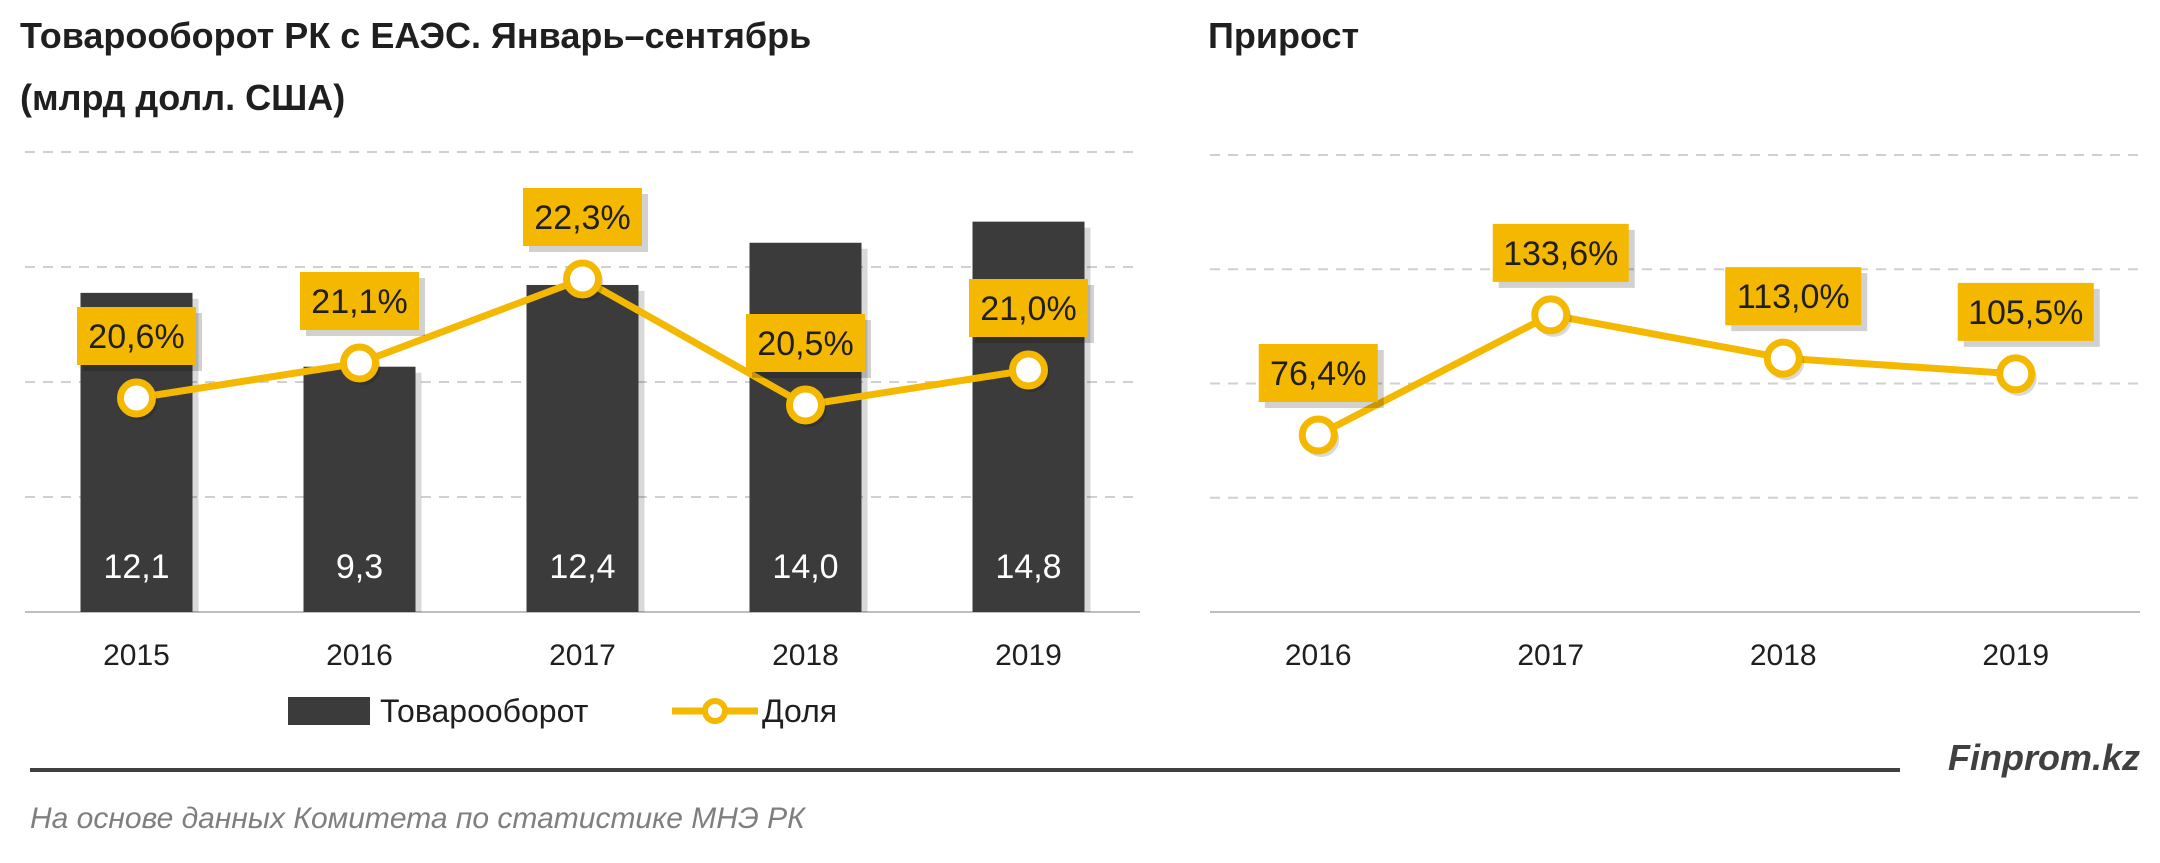  Describe the element at coordinates (2044, 757) in the screenshot. I see `brand-logo-text: Finprom.kz` at that location.